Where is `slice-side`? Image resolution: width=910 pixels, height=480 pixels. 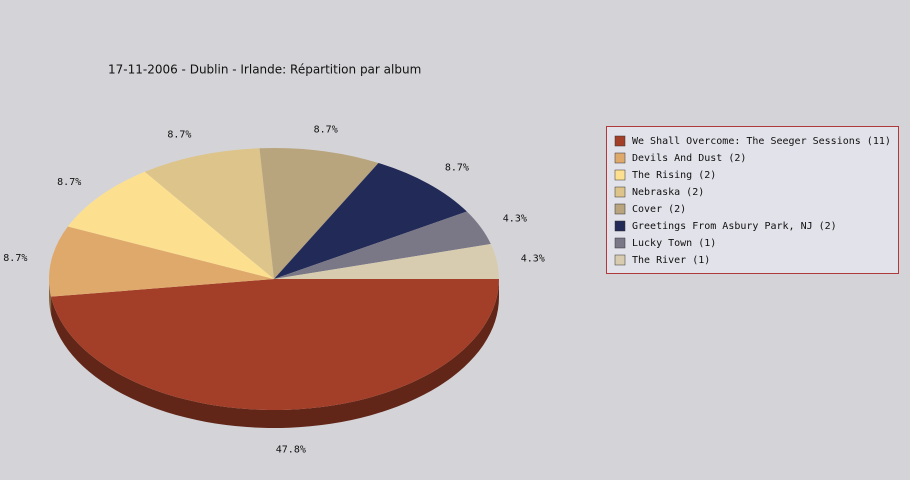 slice-side is located at coordinates (50, 297).